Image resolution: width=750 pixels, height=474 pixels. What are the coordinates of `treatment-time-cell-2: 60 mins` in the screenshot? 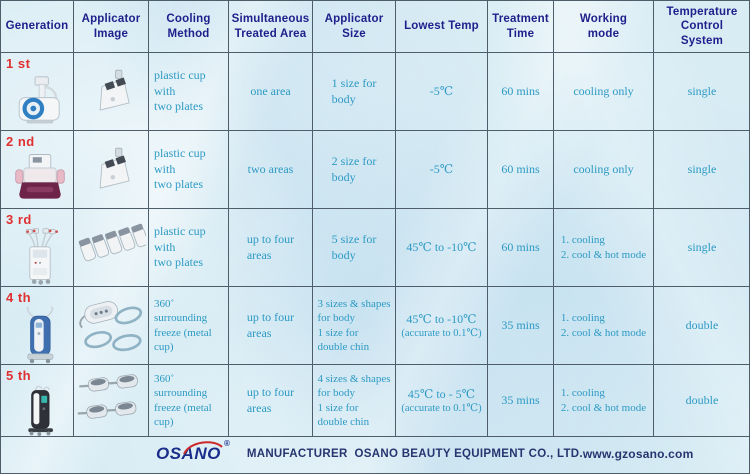 It's located at (521, 170).